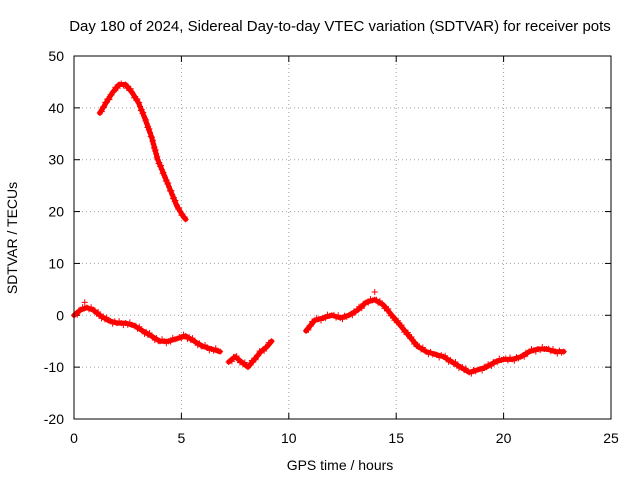  What do you see at coordinates (56, 108) in the screenshot?
I see `y-tick-label: 40` at bounding box center [56, 108].